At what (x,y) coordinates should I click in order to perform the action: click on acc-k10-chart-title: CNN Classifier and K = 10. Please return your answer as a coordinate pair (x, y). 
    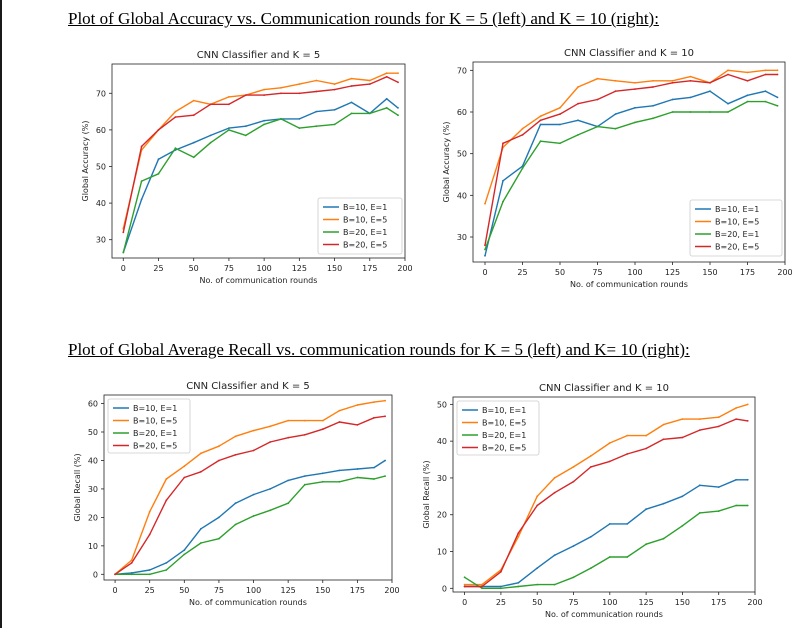
    Looking at the image, I should click on (629, 53).